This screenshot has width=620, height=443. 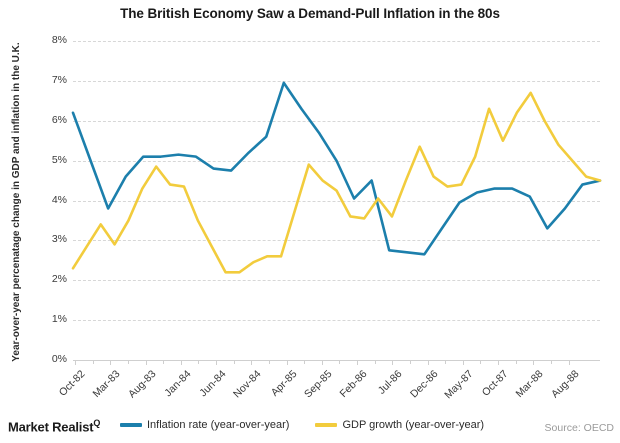 I want to click on x-tick-label: Oct-82, so click(x=72, y=383).